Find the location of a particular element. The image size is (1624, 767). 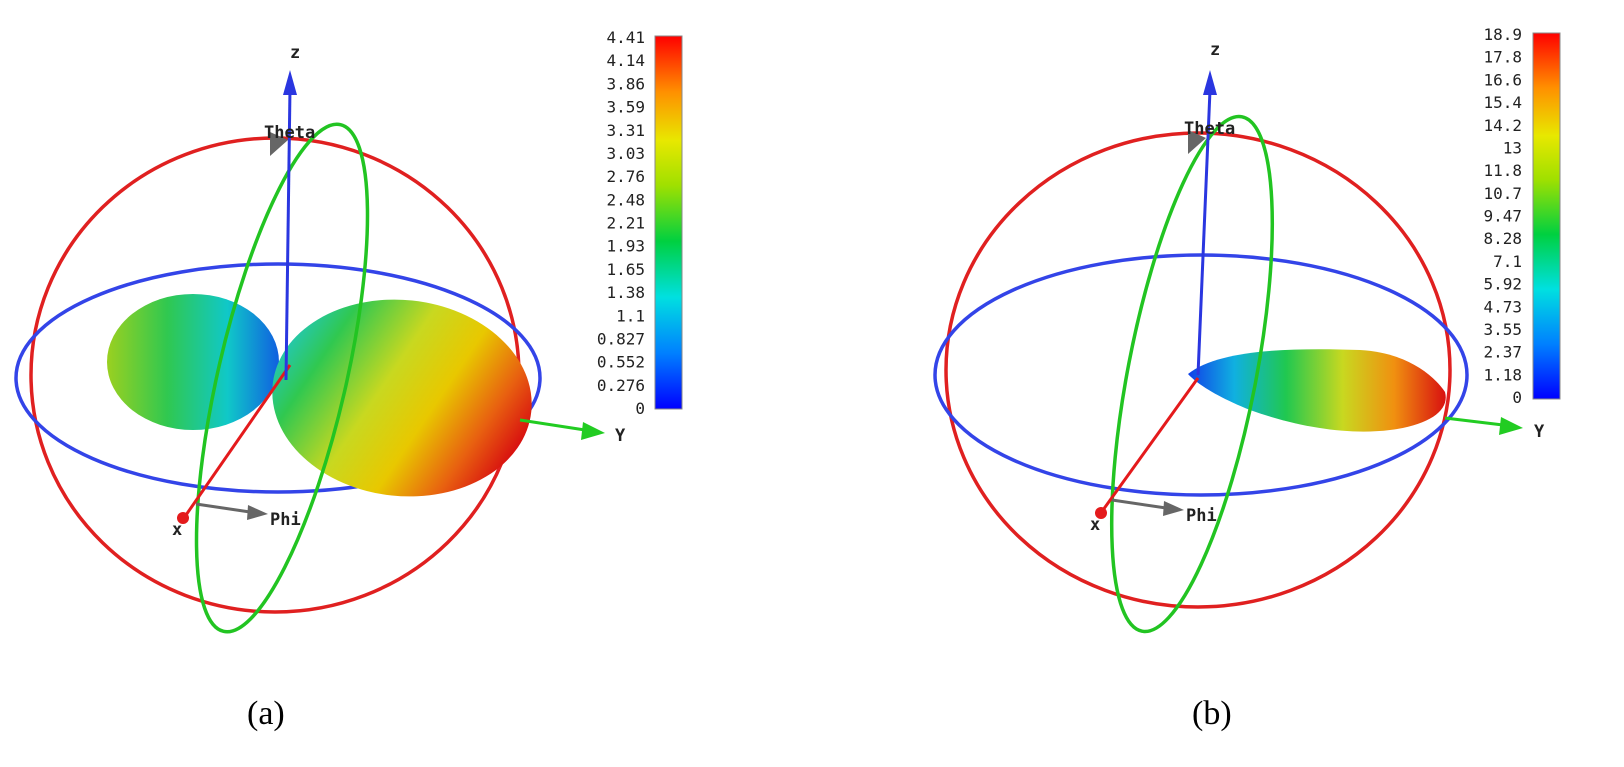

colorbar-tick-label: 16.6 is located at coordinates (1502, 79).